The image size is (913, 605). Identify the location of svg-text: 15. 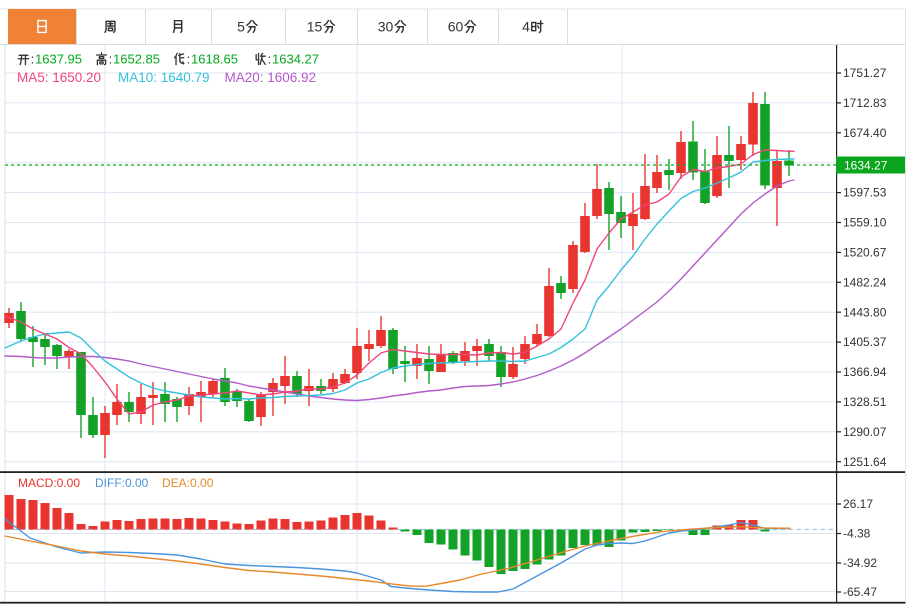
(315, 27).